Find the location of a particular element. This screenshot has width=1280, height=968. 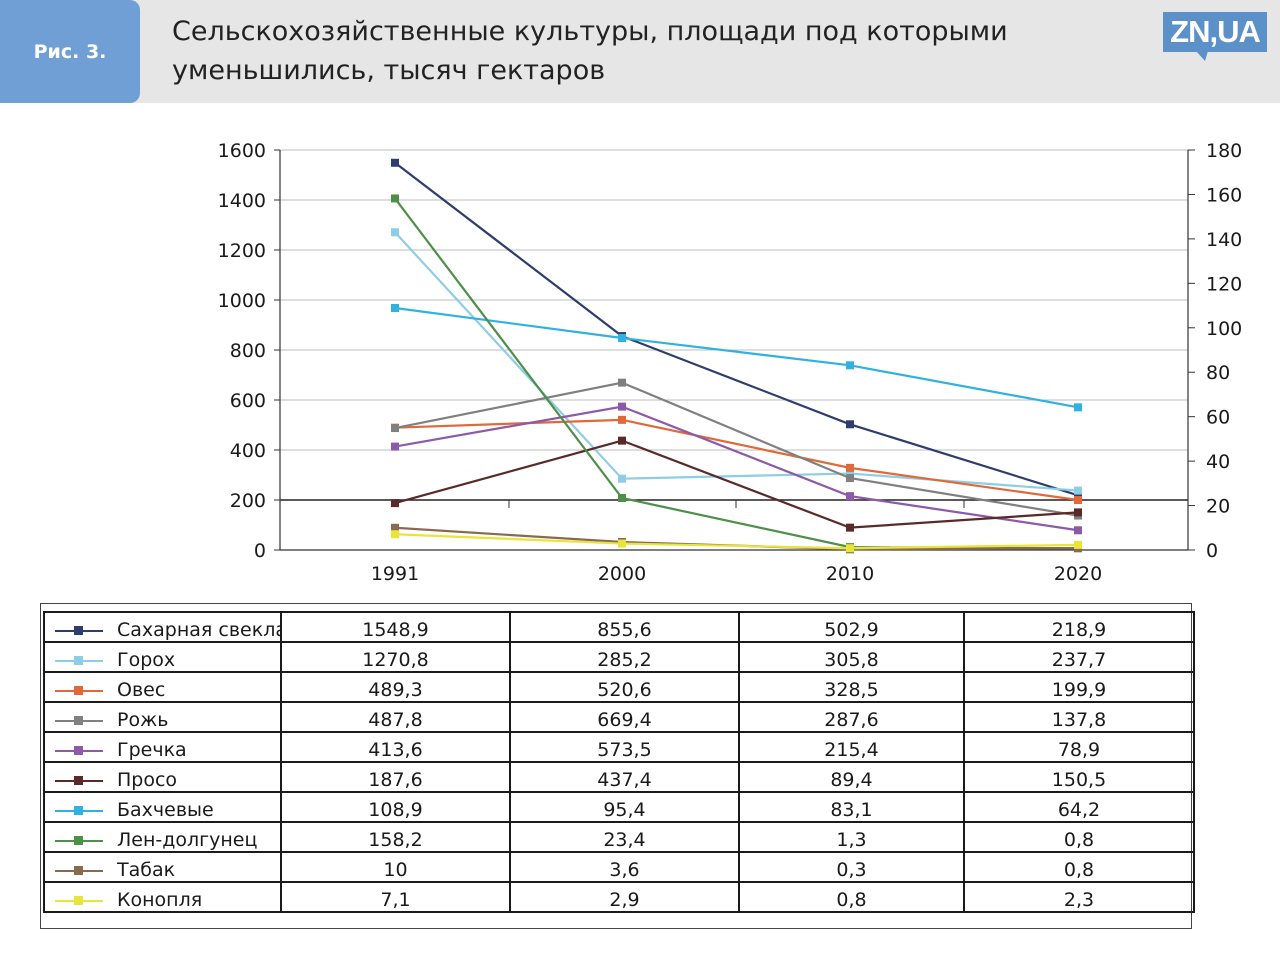

value-cell: 78,9 is located at coordinates (1079, 747).